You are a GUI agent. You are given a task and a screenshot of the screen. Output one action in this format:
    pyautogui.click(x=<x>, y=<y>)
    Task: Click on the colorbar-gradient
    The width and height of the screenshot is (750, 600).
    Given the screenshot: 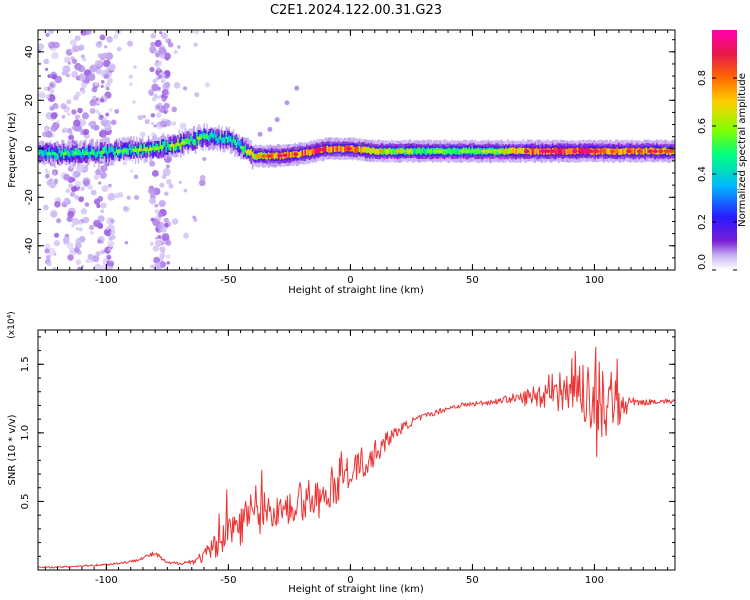 What is the action you would take?
    pyautogui.click(x=724, y=150)
    